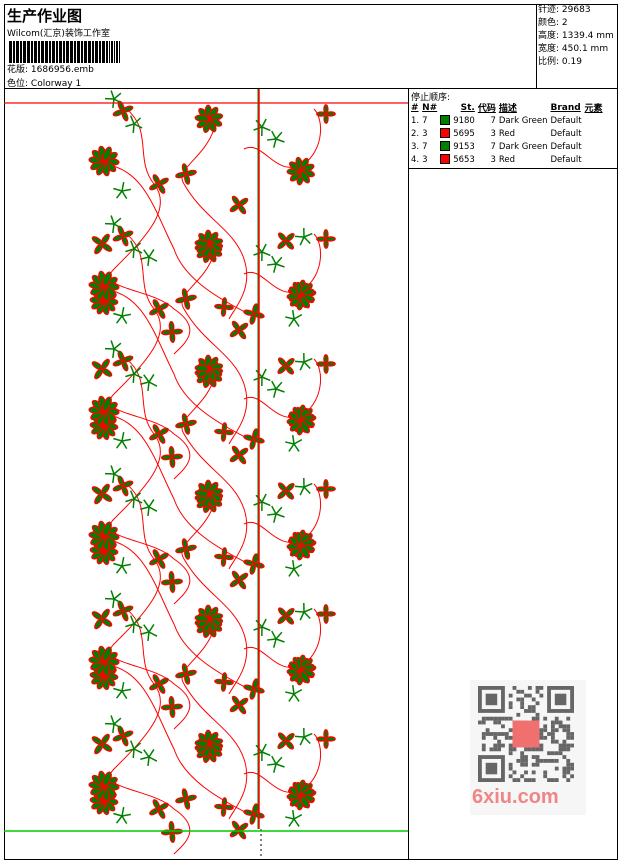  What do you see at coordinates (507, 159) in the screenshot?
I see `row-desc: Red` at bounding box center [507, 159].